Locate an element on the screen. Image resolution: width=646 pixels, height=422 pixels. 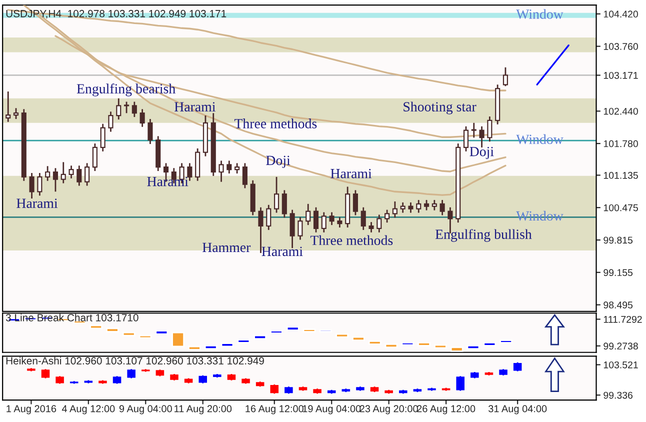
x-tick-label: 11 Aug 20:00 is located at coordinates (203, 409).